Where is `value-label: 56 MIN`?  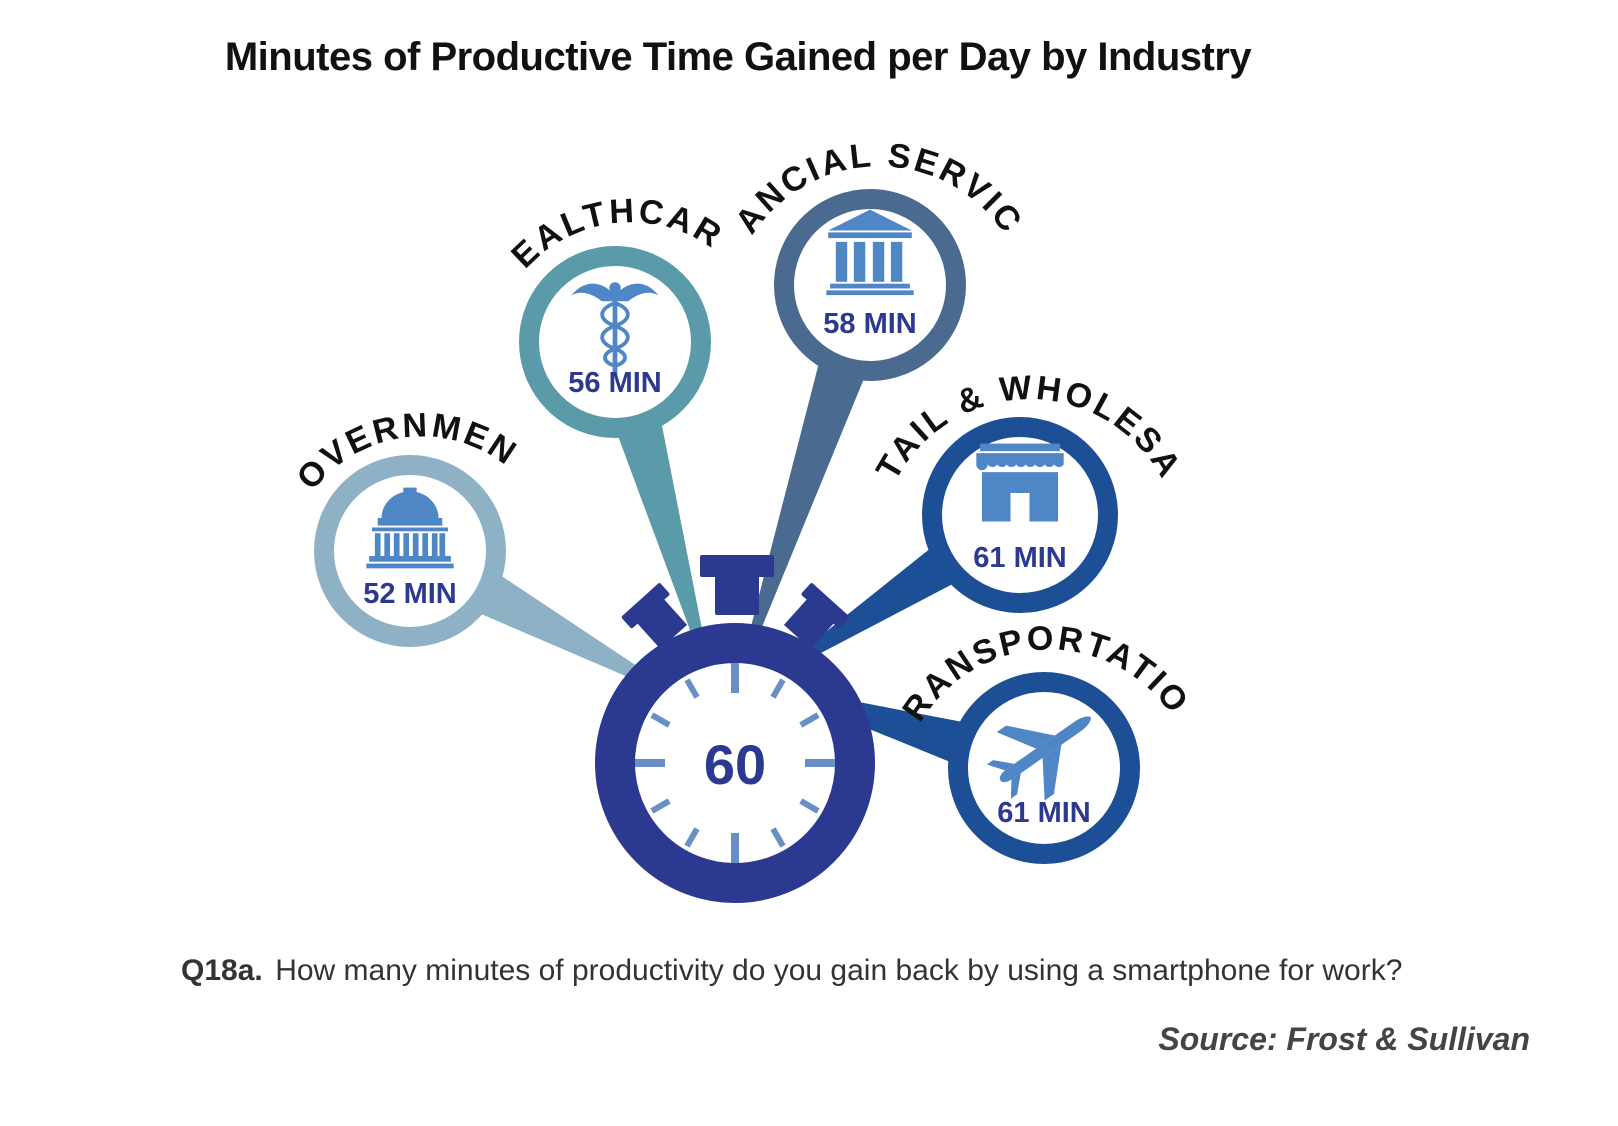 value-label: 56 MIN is located at coordinates (614, 383).